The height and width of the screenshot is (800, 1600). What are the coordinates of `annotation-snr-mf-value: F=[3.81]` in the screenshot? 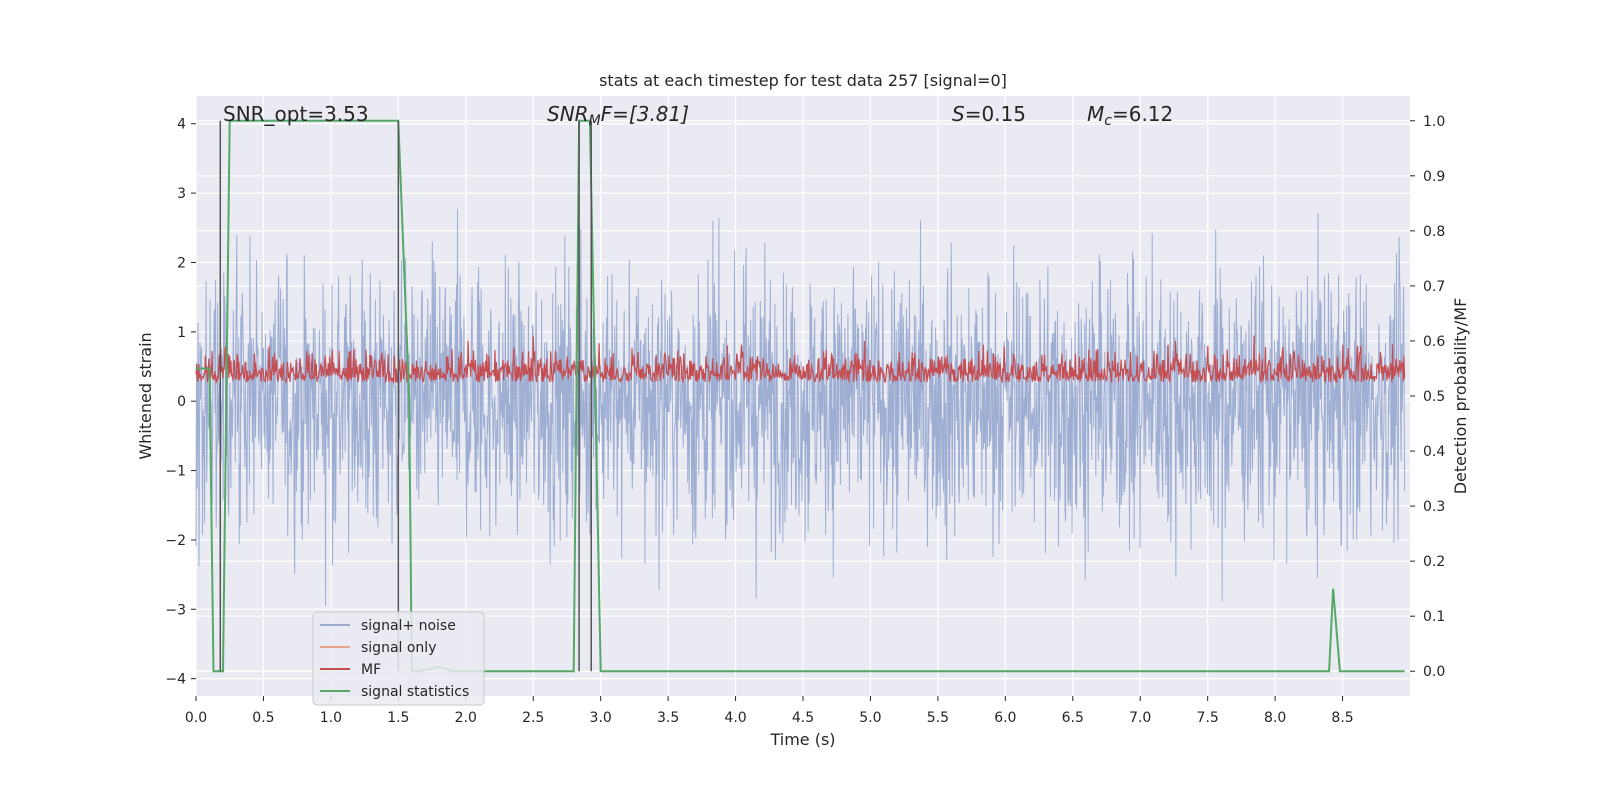 It's located at (645, 114).